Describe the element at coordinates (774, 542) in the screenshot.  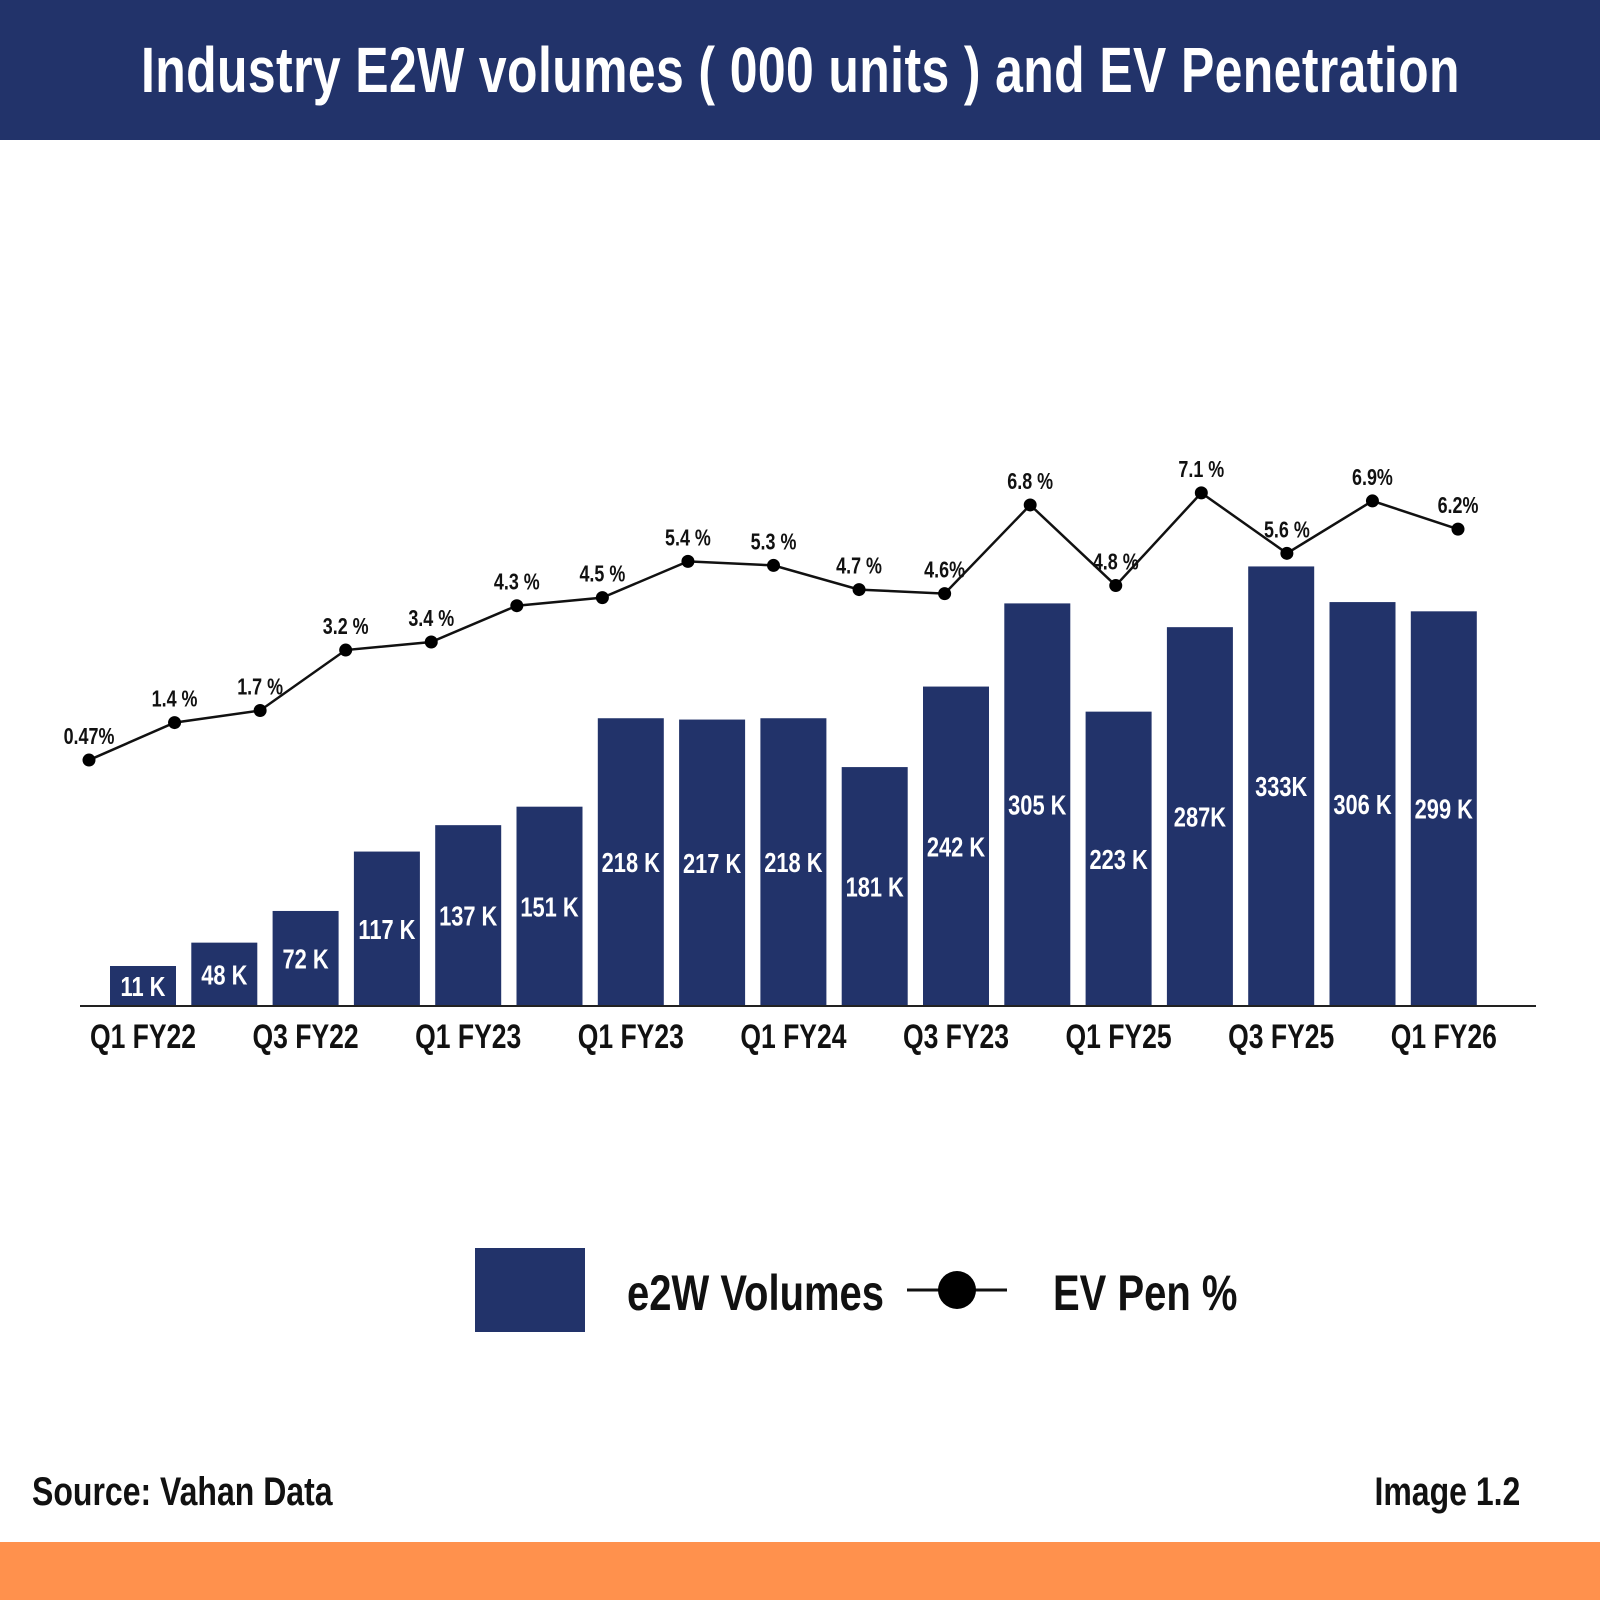
I see `ev-pen-label: 5.3 %` at that location.